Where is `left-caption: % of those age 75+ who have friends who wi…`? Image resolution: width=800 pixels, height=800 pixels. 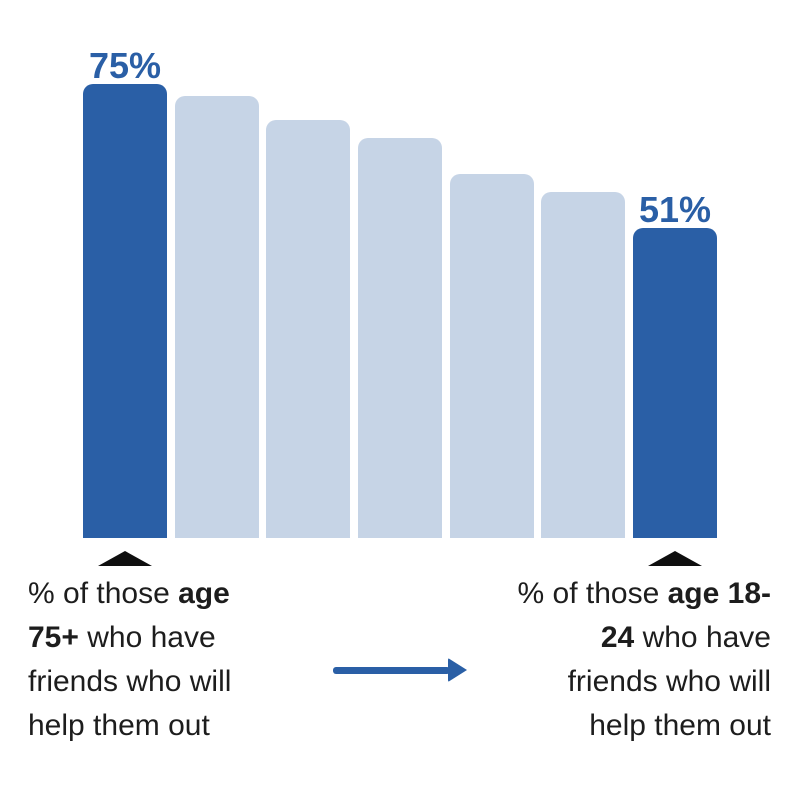 left-caption: % of those age 75+ who have friends who wi… is located at coordinates (129, 660).